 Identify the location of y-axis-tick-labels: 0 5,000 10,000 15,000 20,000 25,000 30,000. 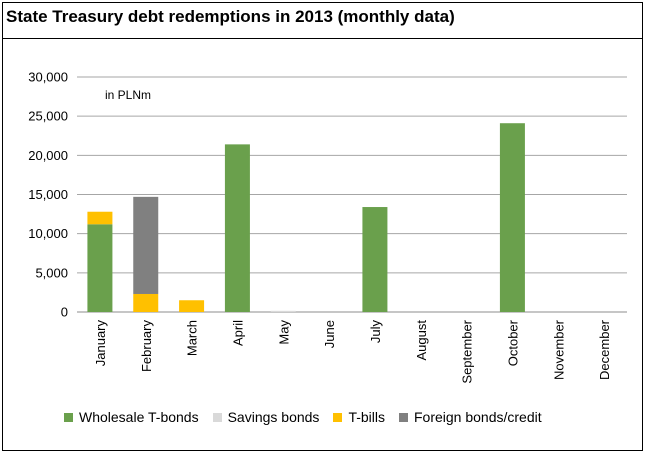
(48, 195).